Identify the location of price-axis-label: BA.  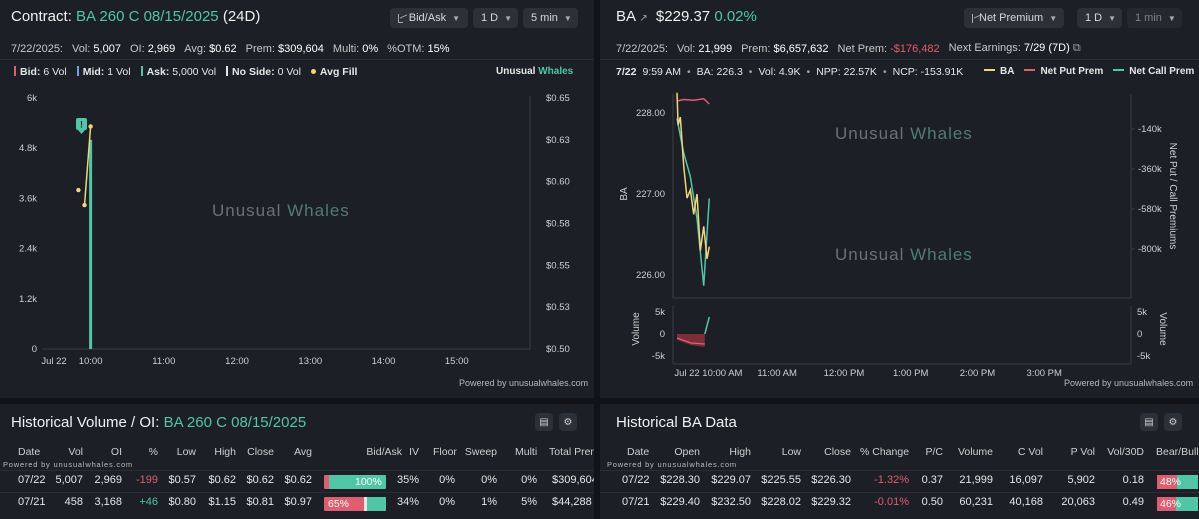
(624, 194).